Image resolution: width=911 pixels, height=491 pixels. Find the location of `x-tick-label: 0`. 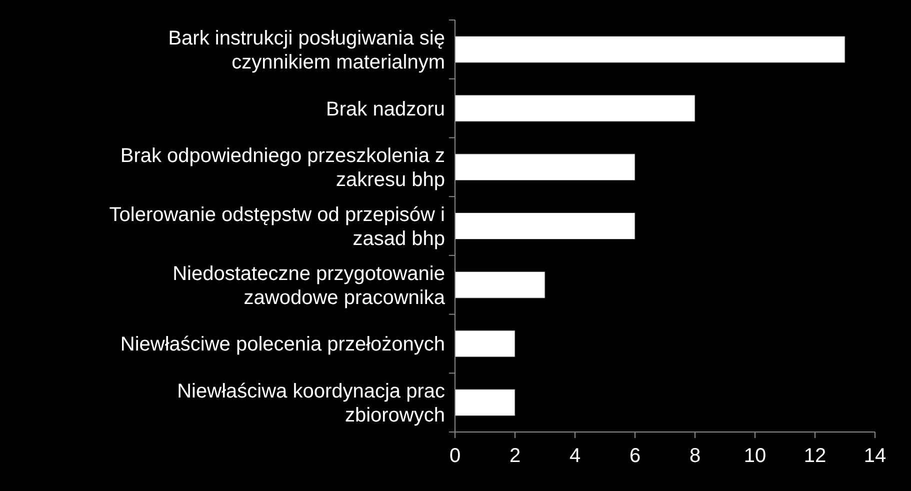

x-tick-label: 0 is located at coordinates (455, 456).